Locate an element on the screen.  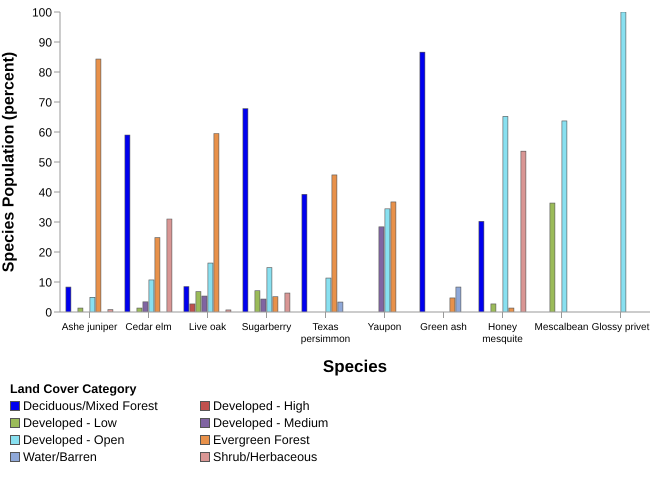
legend-label: Developed - High is located at coordinates (261, 406).